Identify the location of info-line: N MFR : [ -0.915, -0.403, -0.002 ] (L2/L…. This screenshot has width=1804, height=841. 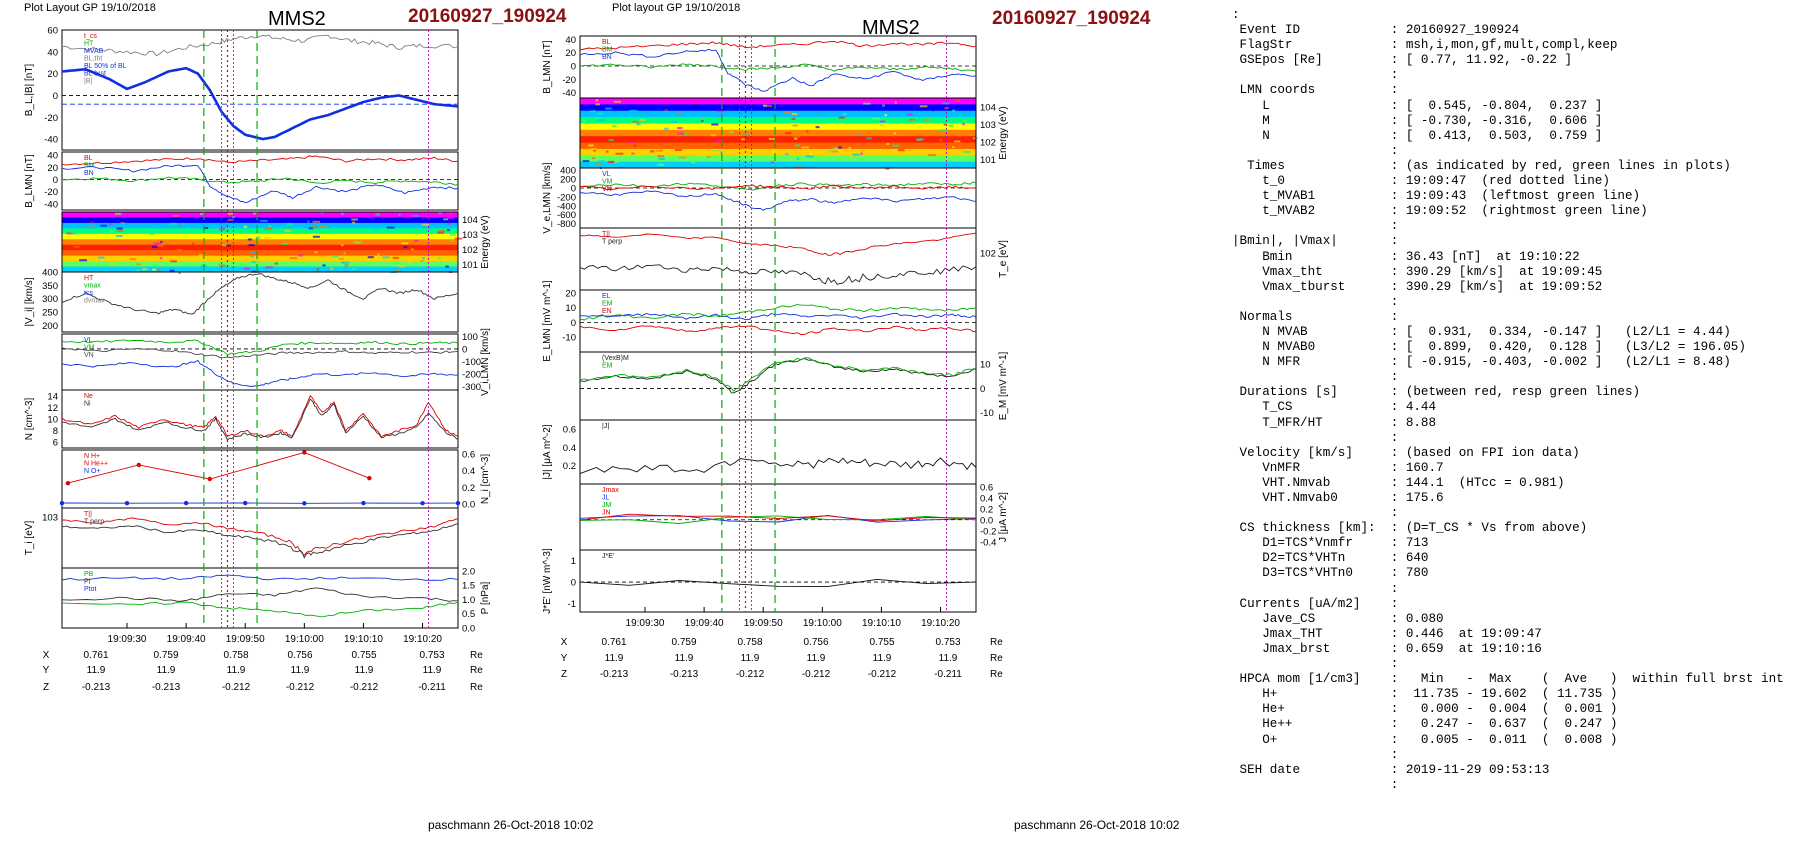
(1481, 362).